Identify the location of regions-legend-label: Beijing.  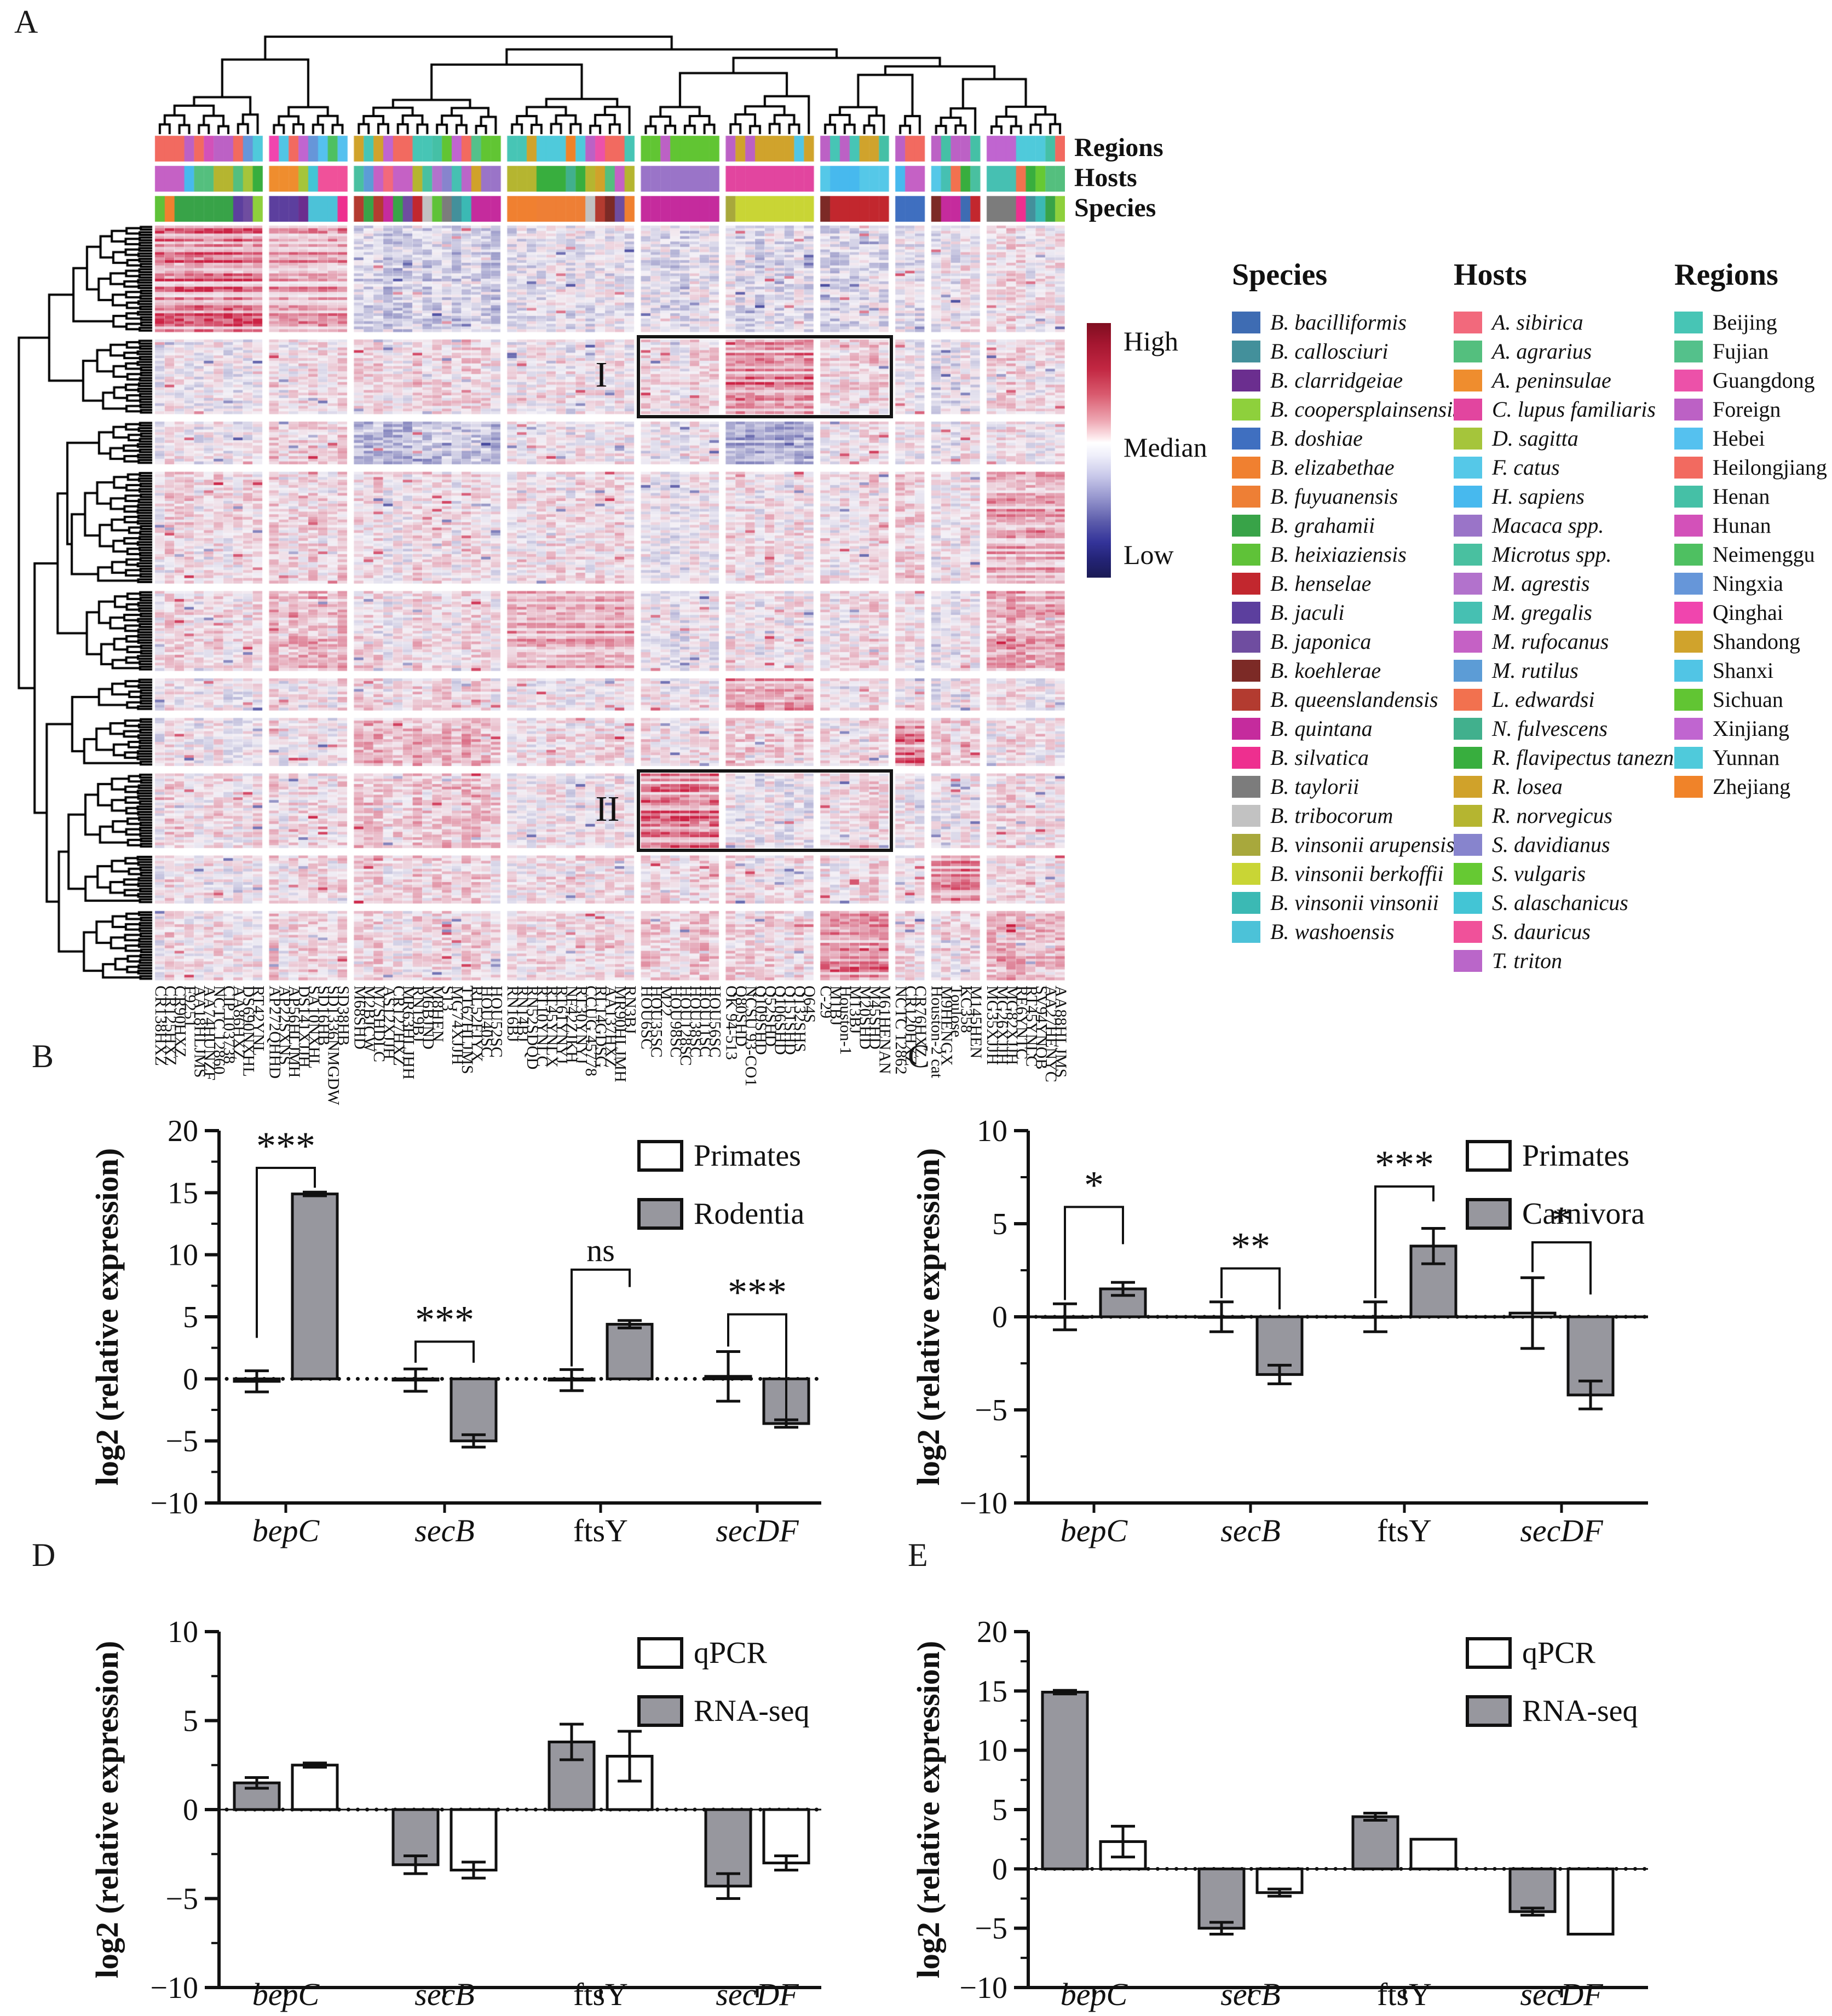
(1745, 322).